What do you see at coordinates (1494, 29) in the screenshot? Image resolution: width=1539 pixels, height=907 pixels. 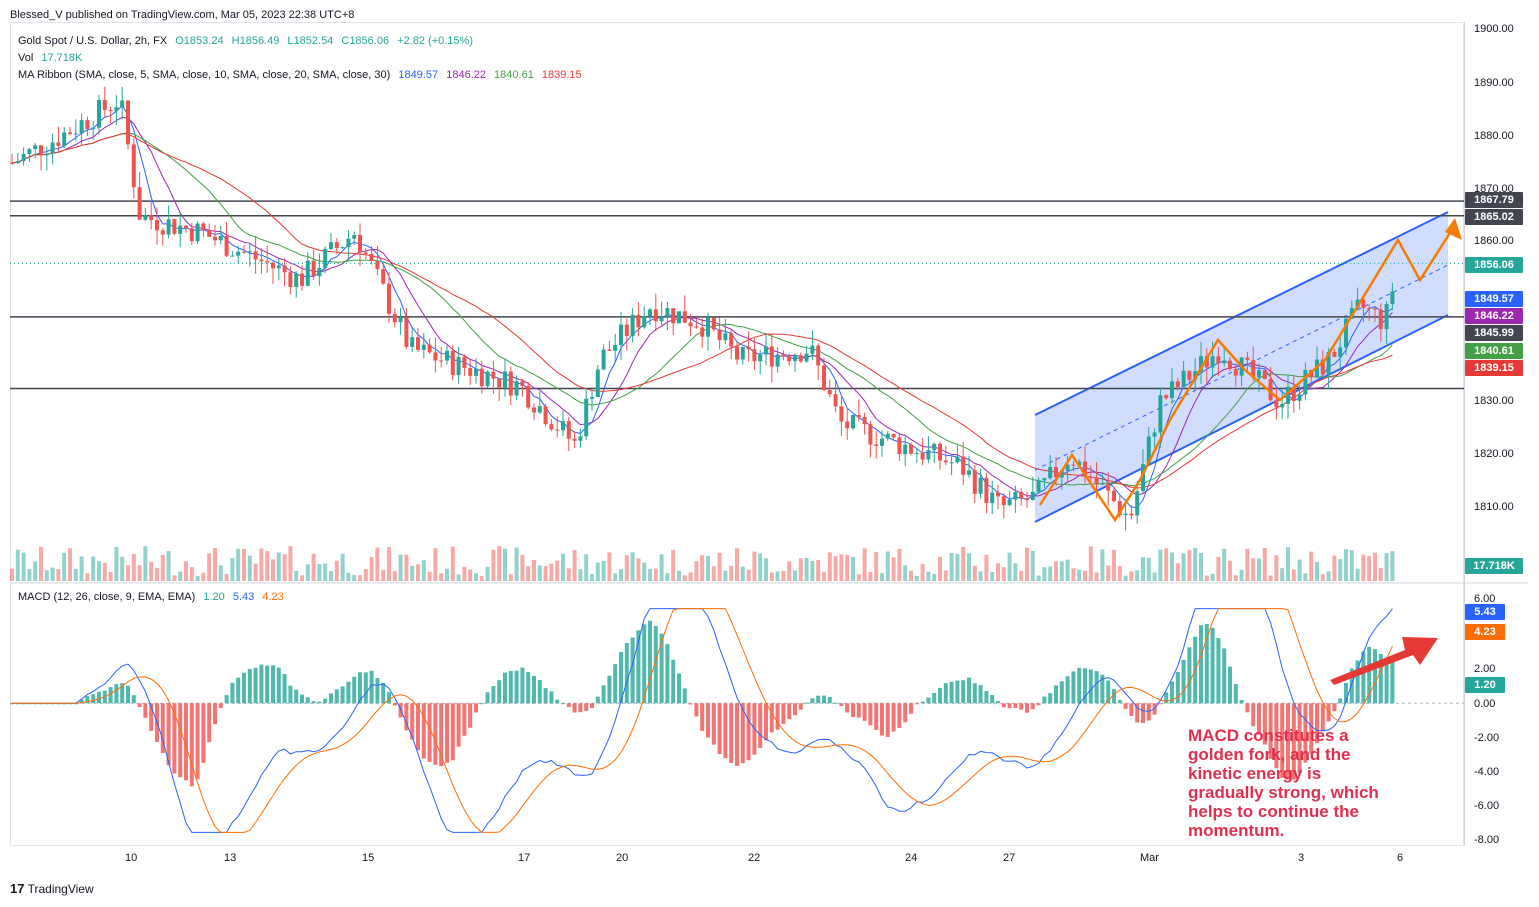 I see `price-tick-label: 1900.00` at bounding box center [1494, 29].